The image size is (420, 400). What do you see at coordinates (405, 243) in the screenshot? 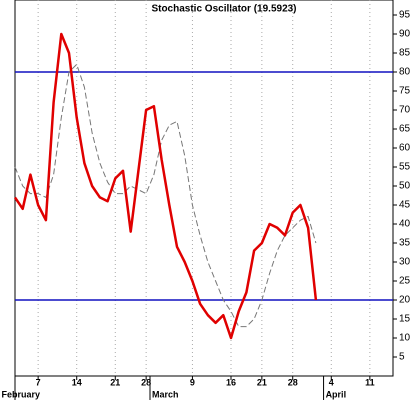
I see `y-tick-label: 35` at bounding box center [405, 243].